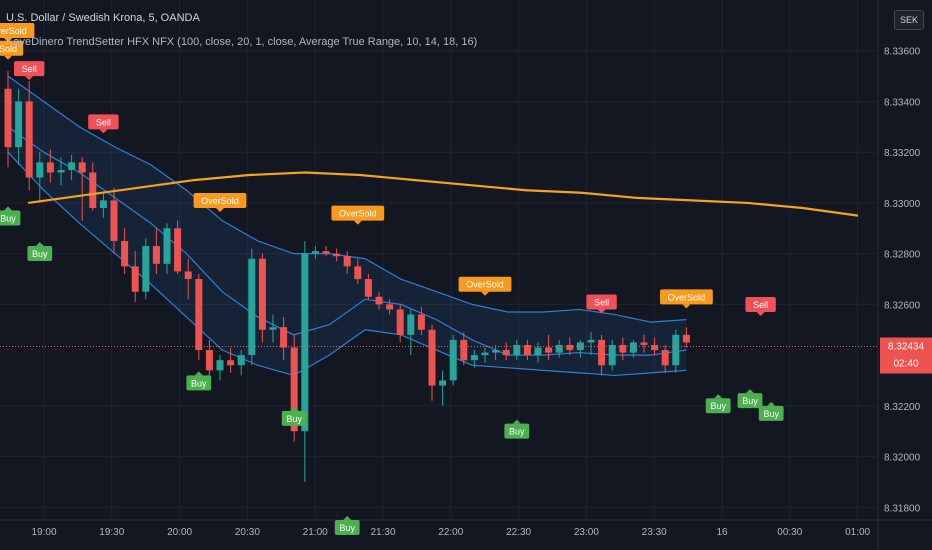 The height and width of the screenshot is (550, 932). Describe the element at coordinates (906, 346) in the screenshot. I see `last-price-value: 8.32434` at that location.